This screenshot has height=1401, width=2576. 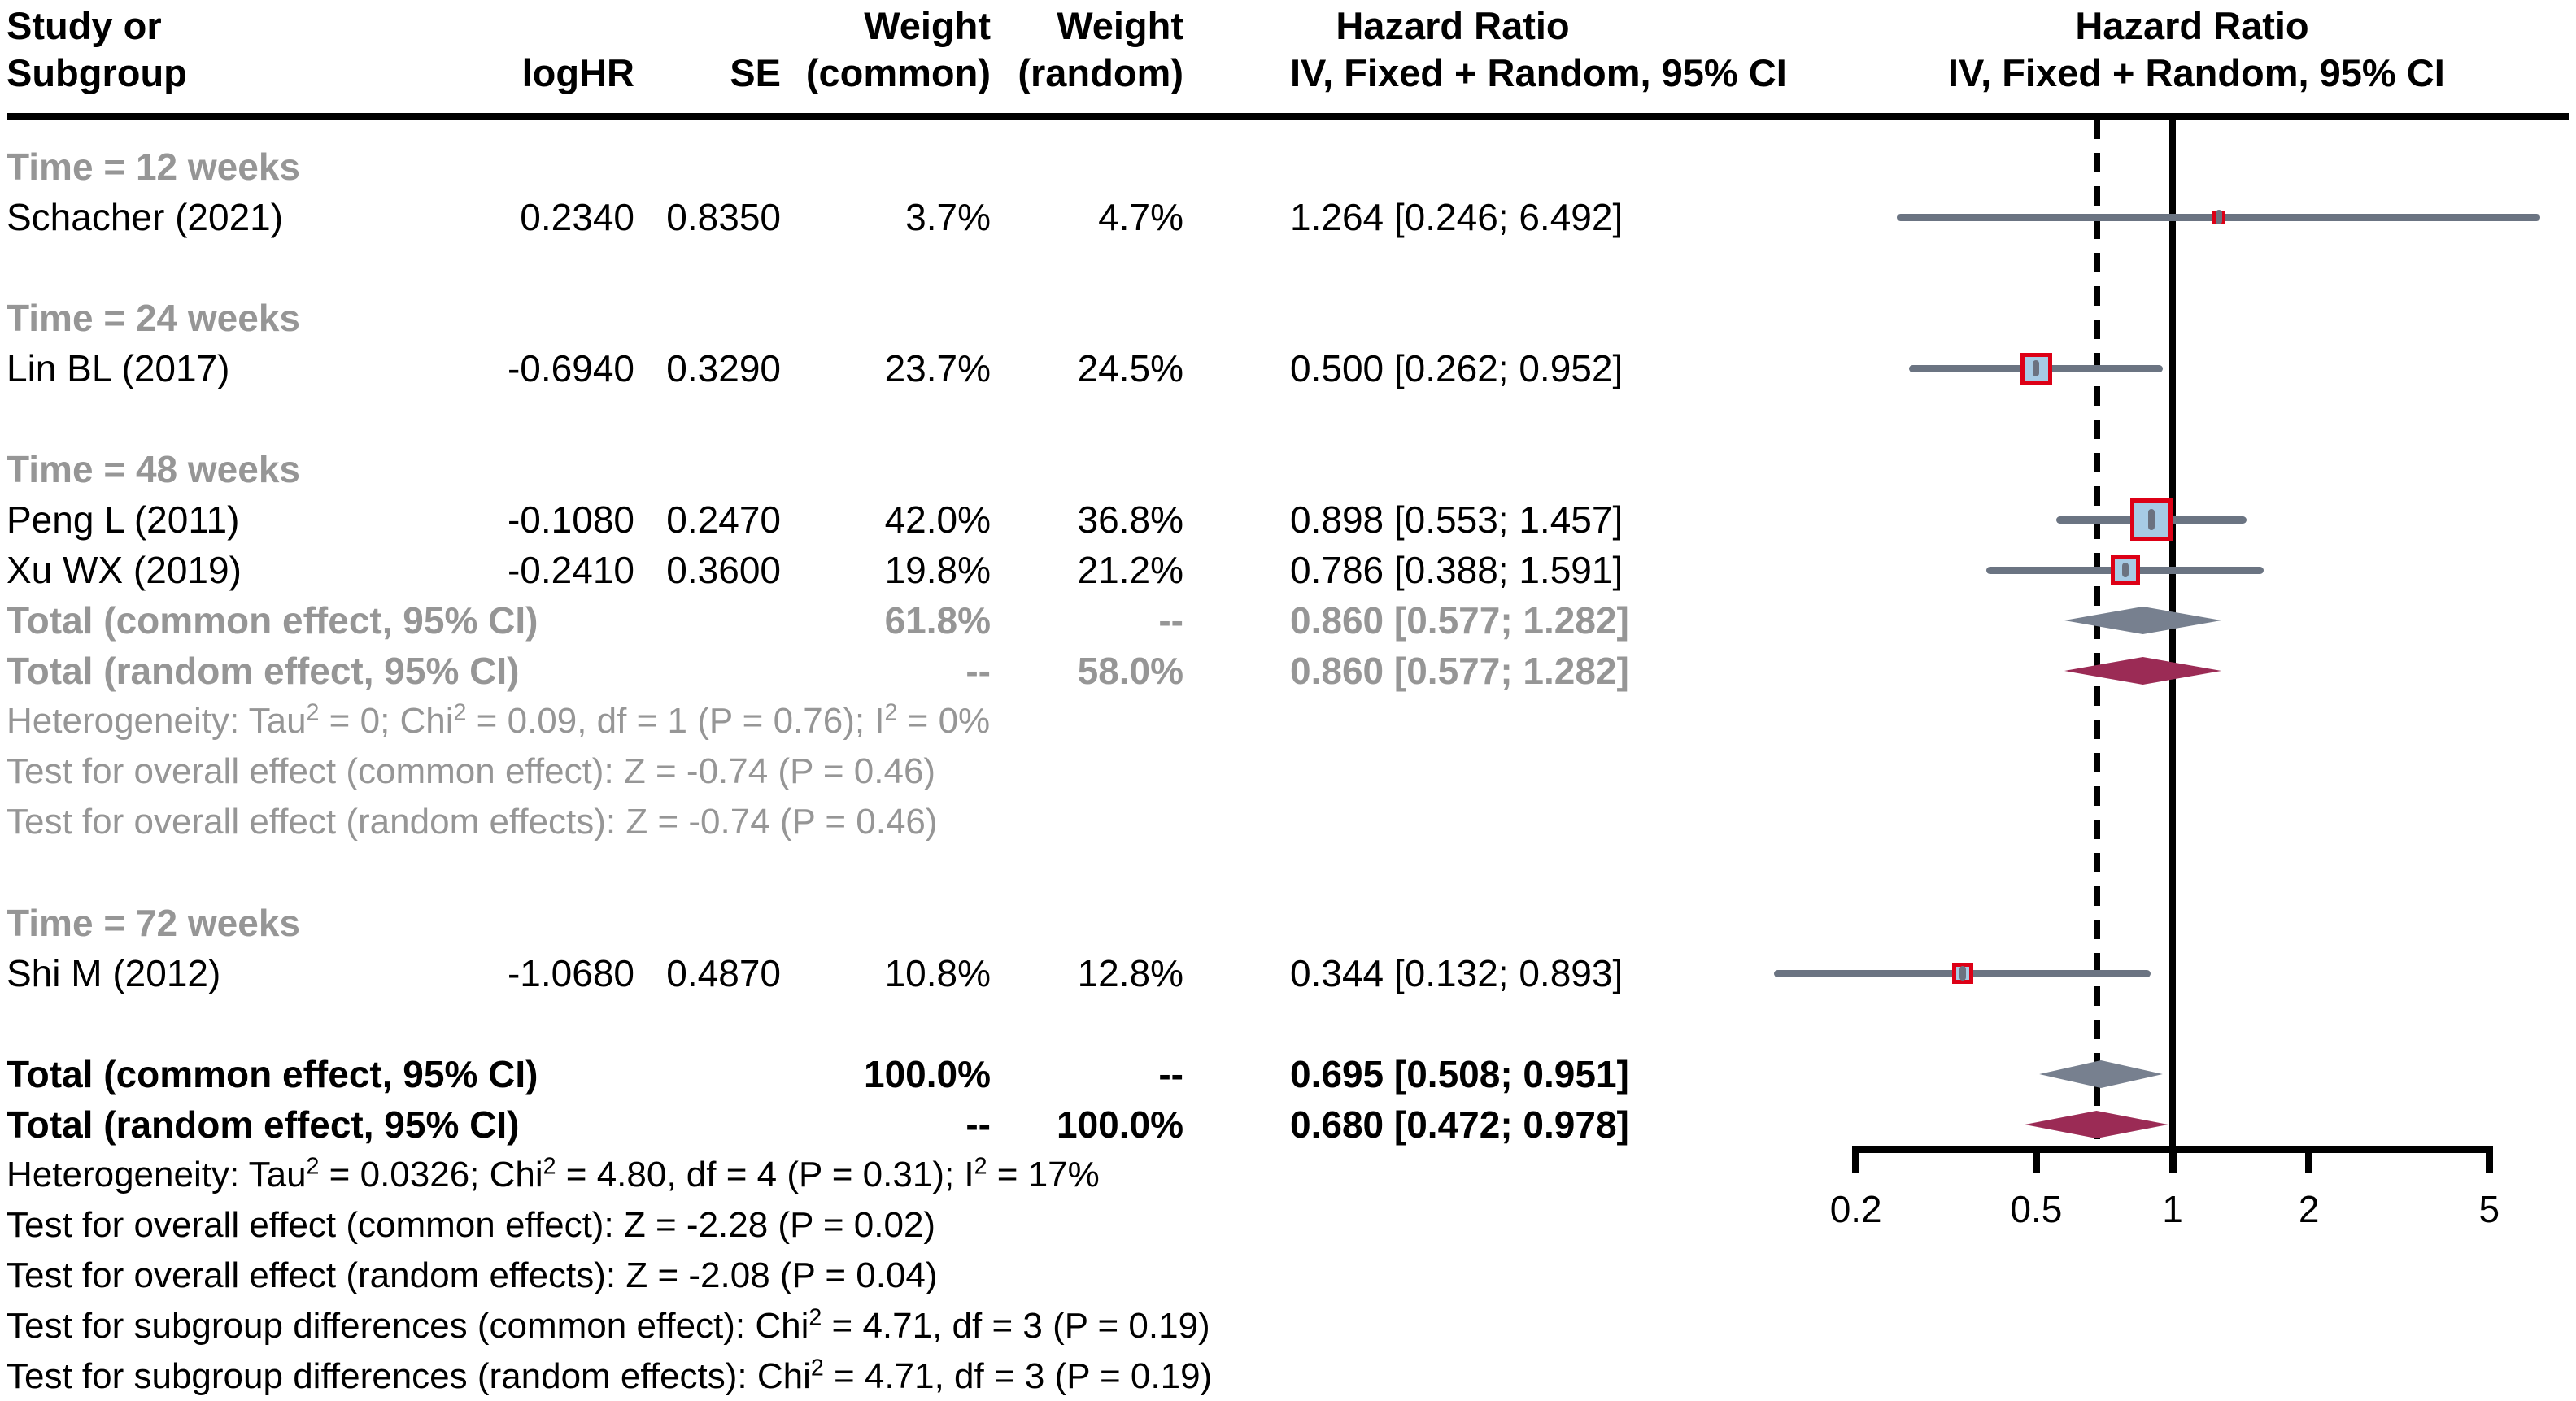 What do you see at coordinates (124, 570) in the screenshot?
I see `study-name: Xu WX (2019)` at bounding box center [124, 570].